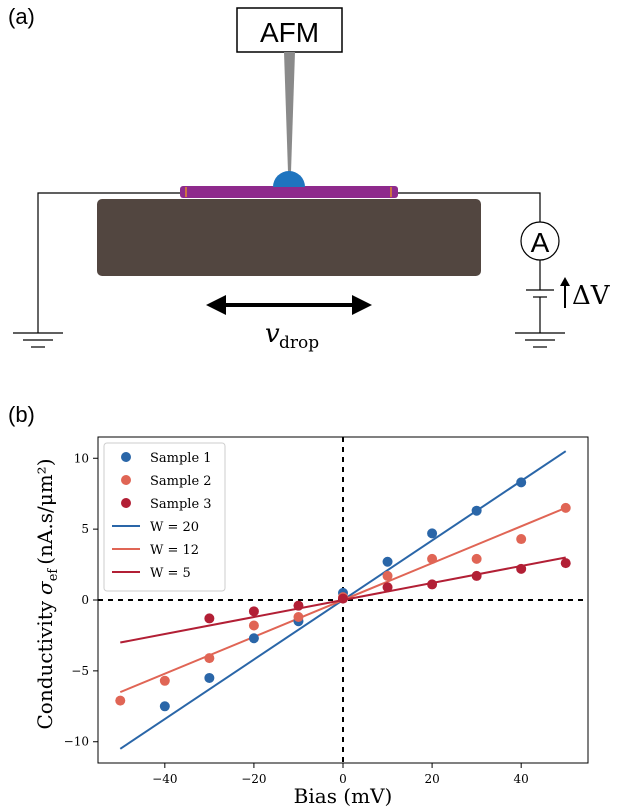  Describe the element at coordinates (343, 796) in the screenshot. I see `x-axis-label: Bias (mV)` at that location.